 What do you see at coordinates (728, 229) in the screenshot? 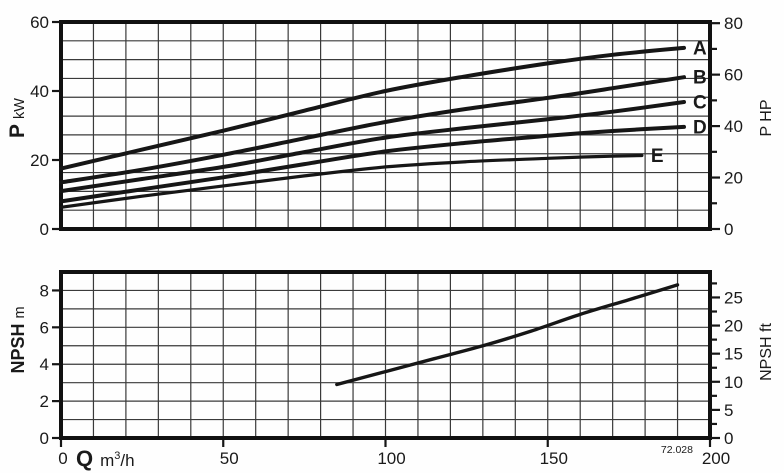
I see `power-right-tick-label: 0` at bounding box center [728, 229].